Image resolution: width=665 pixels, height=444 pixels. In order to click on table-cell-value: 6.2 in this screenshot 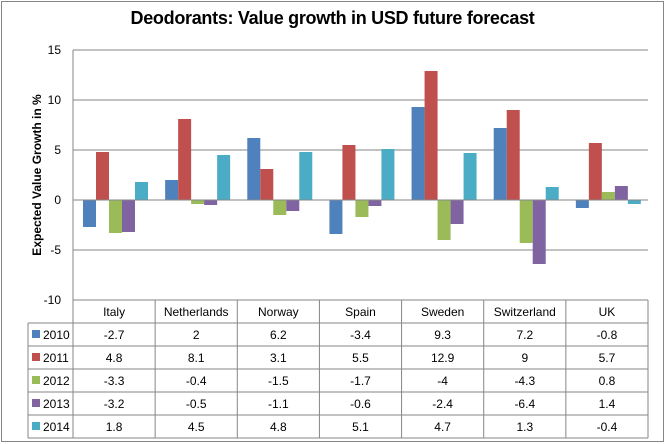, I will do `click(278, 335)`.